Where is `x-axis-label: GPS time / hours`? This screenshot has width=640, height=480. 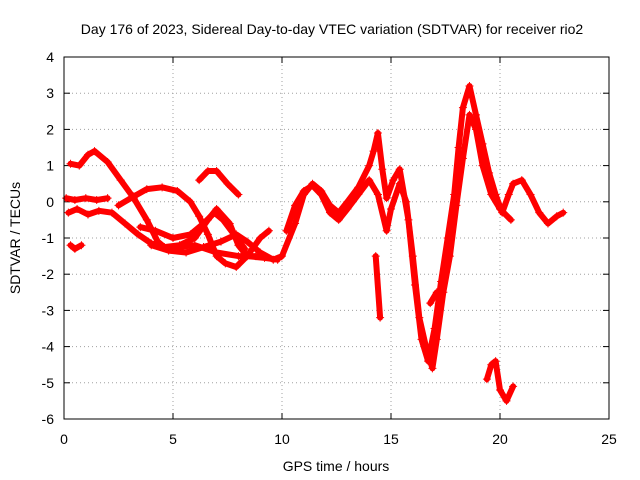
x-axis-label: GPS time / hours is located at coordinates (336, 466).